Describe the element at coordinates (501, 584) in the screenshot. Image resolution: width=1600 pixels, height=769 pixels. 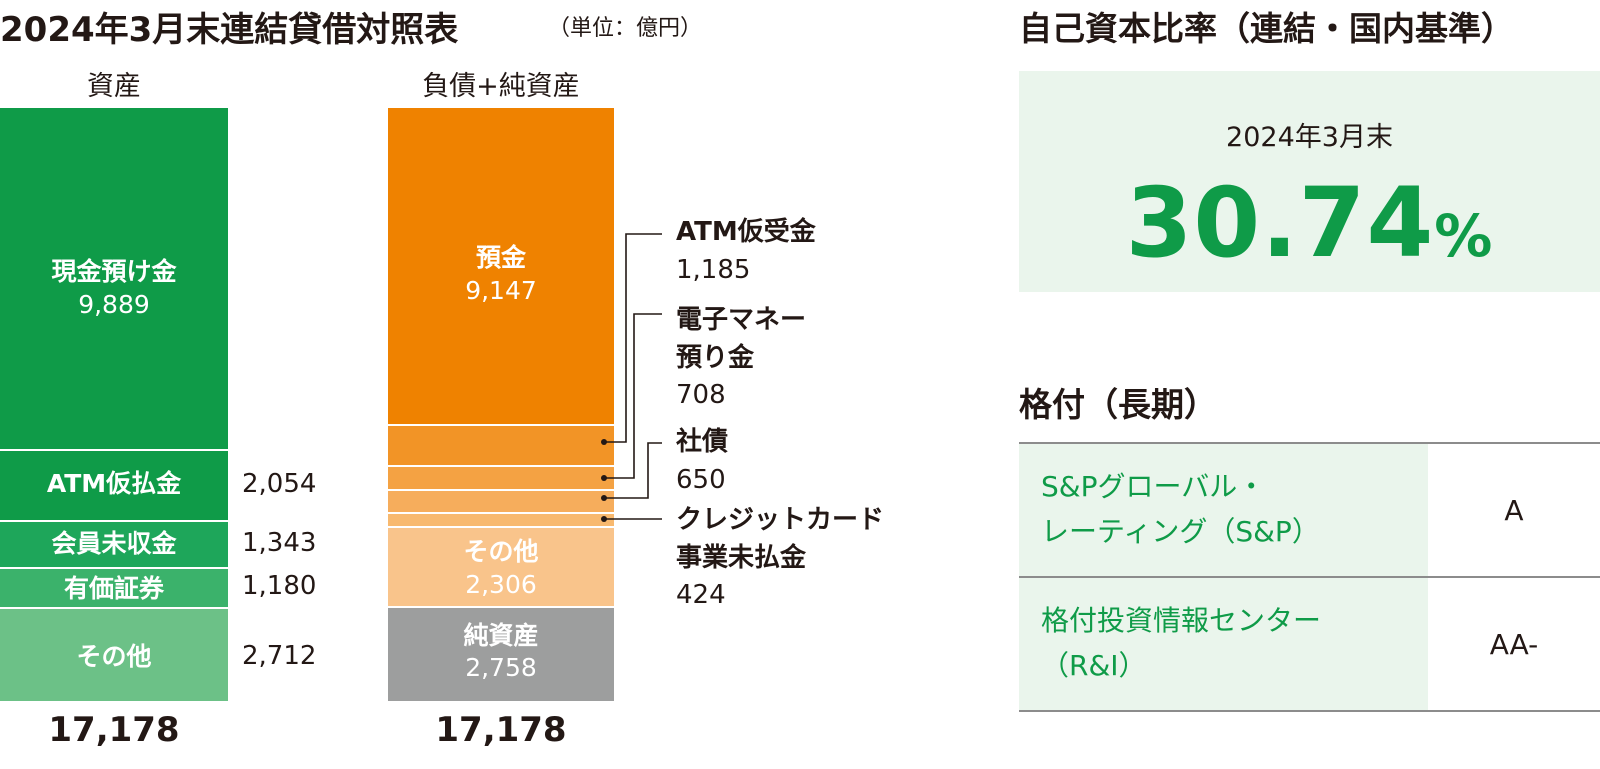
I see `liab-value-other: 2,306` at that location.